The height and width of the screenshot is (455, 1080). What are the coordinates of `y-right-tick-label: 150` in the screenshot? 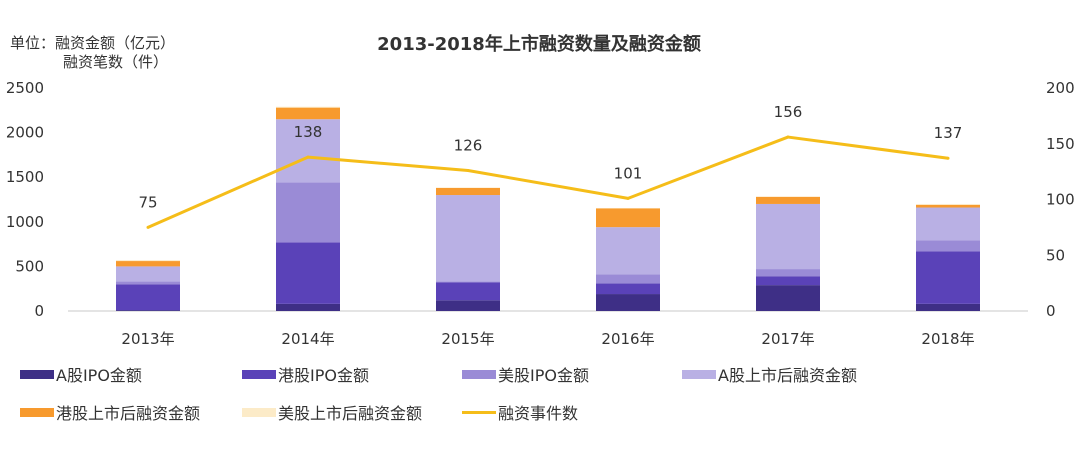 It's located at (1060, 144).